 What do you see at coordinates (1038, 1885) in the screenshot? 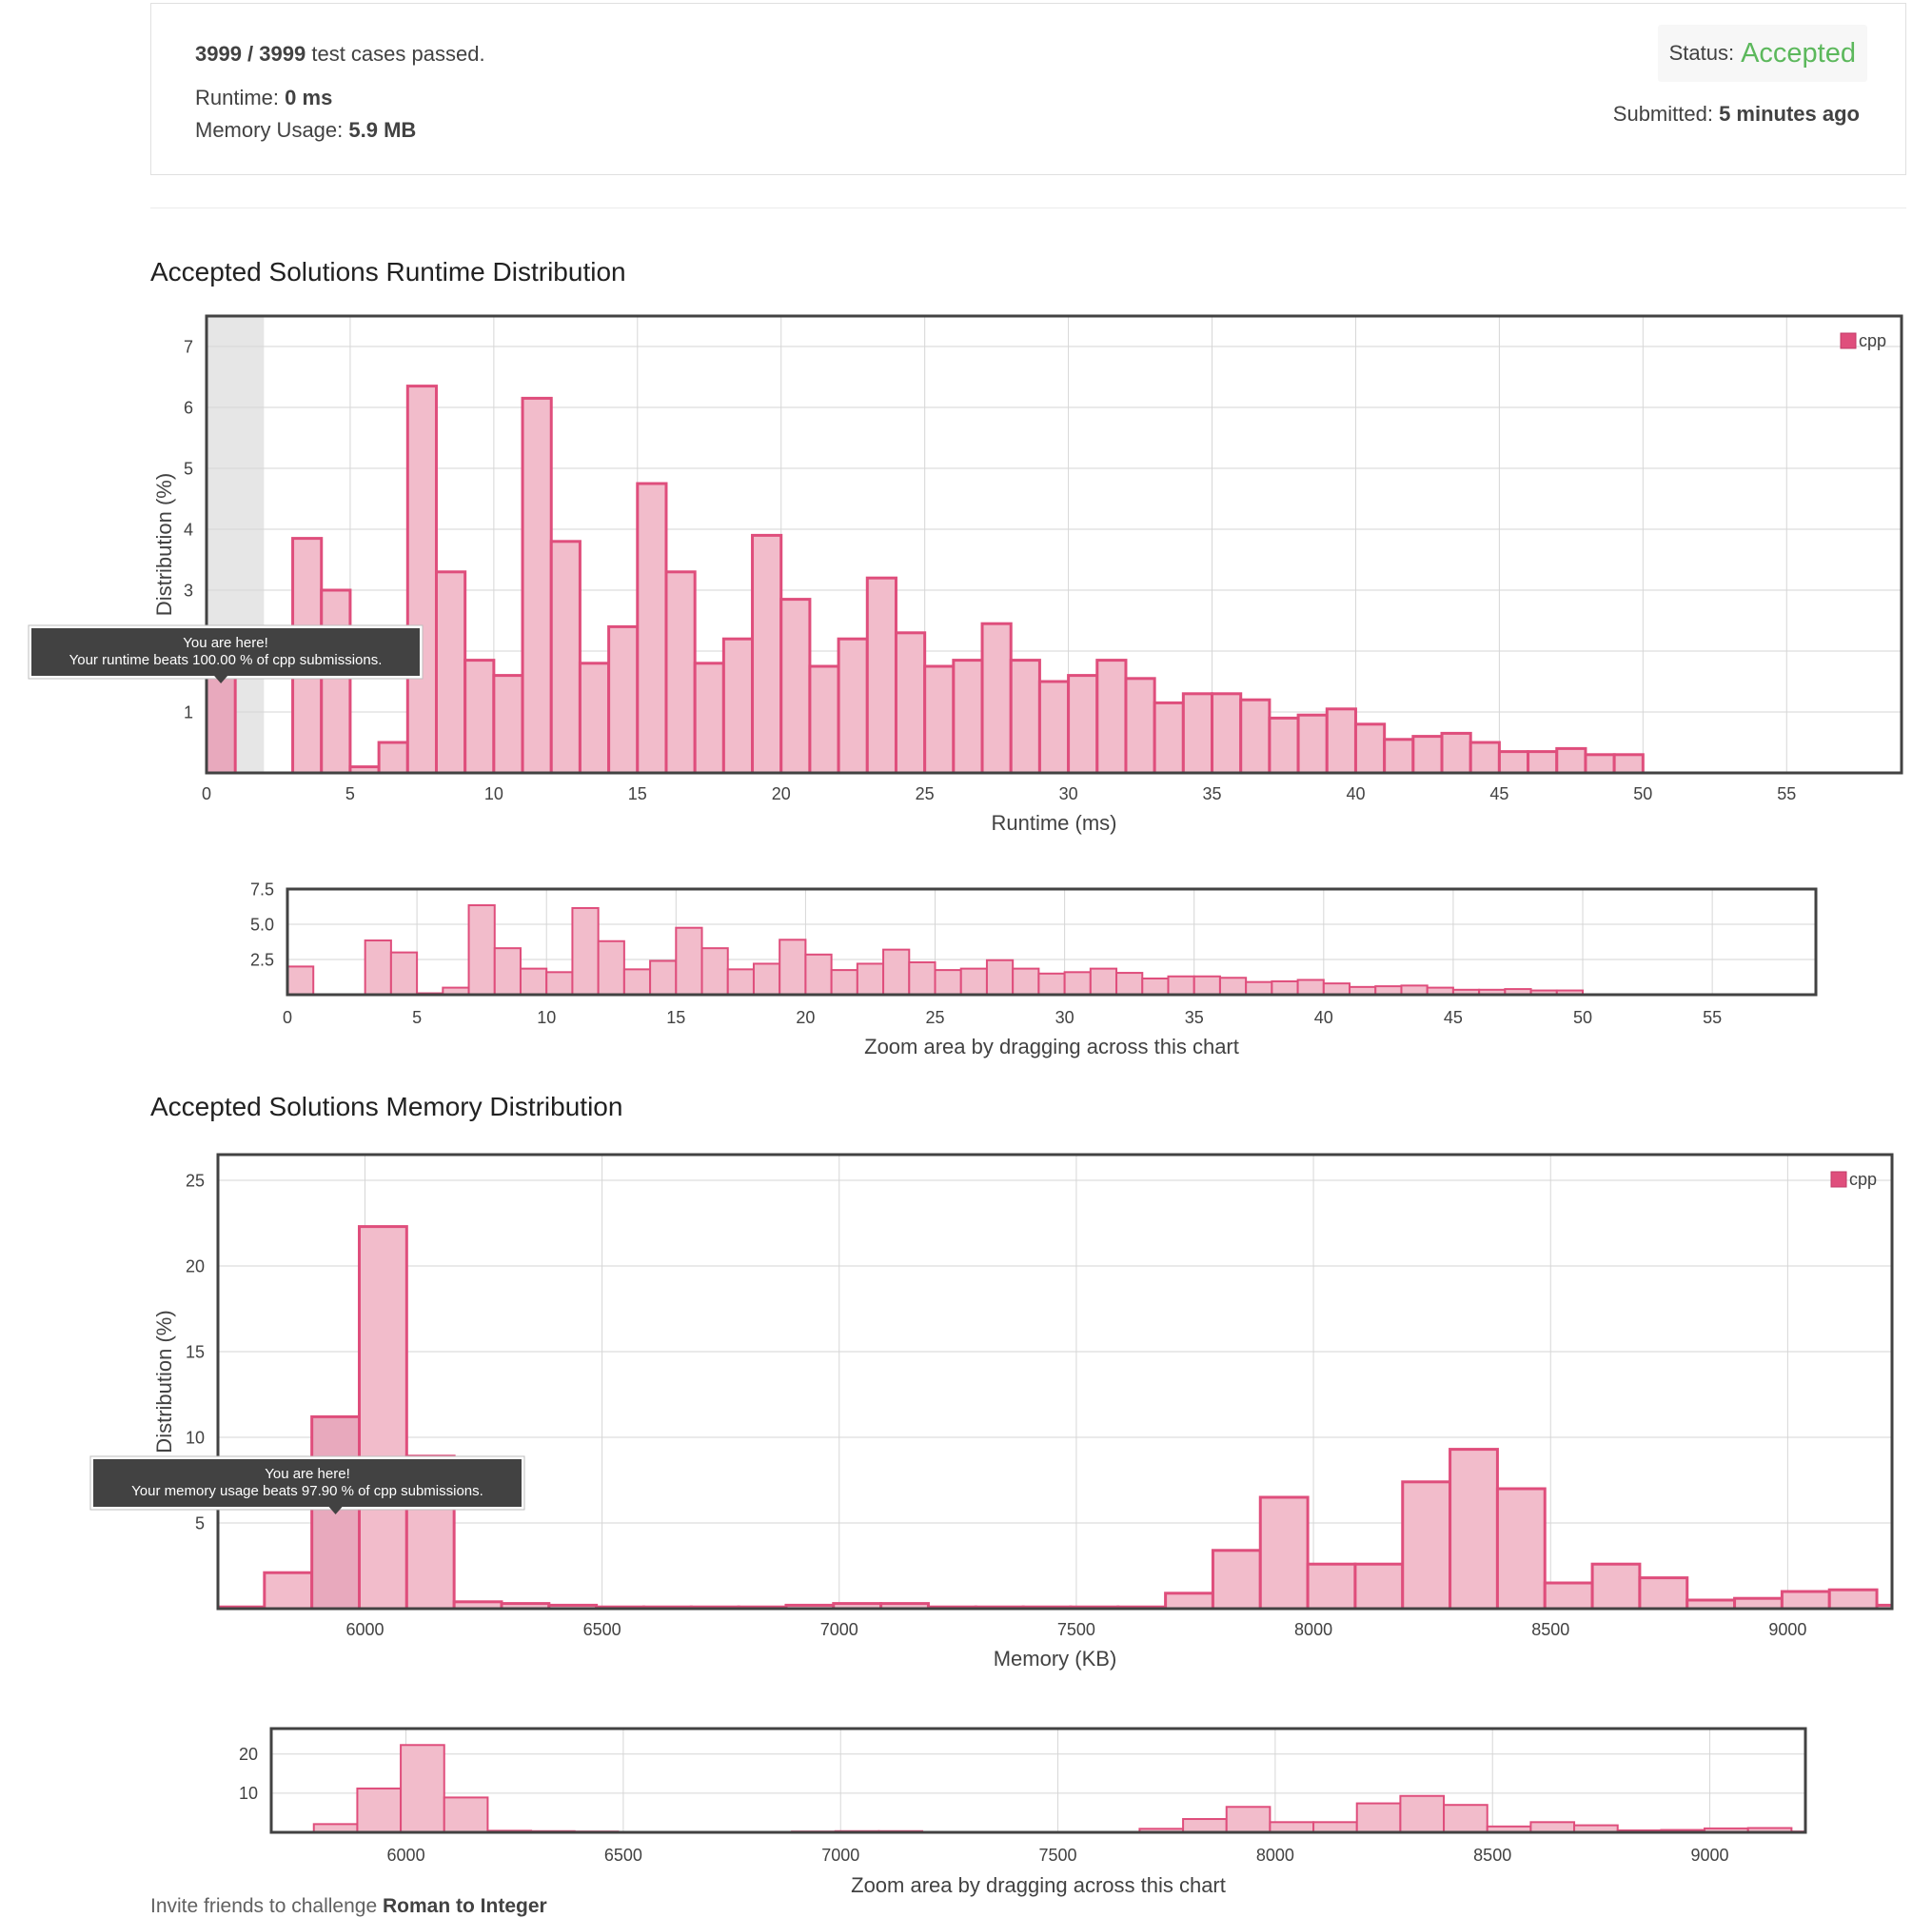
I see `x-axis-title: Zoom area by dragging across this chart` at bounding box center [1038, 1885].